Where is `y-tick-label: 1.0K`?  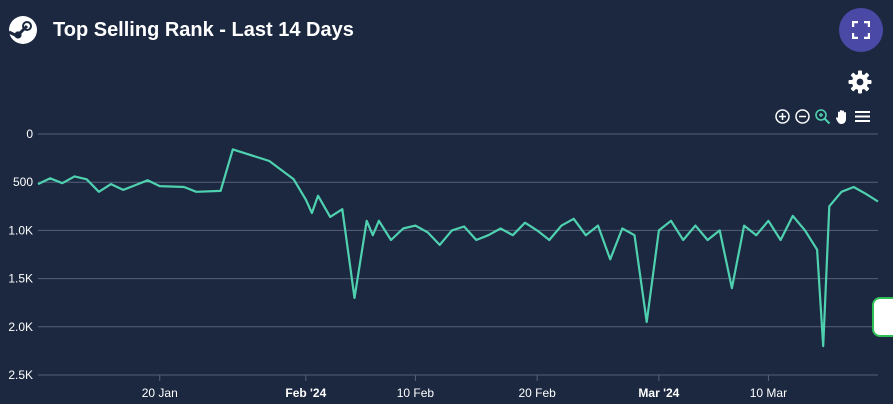
y-tick-label: 1.0K is located at coordinates (20, 230).